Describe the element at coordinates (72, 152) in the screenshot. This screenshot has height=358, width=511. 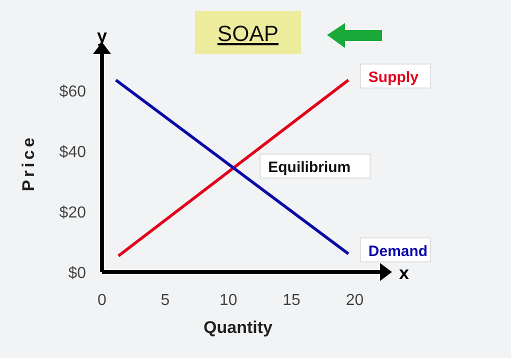
I see `y-tick-label: $40` at that location.